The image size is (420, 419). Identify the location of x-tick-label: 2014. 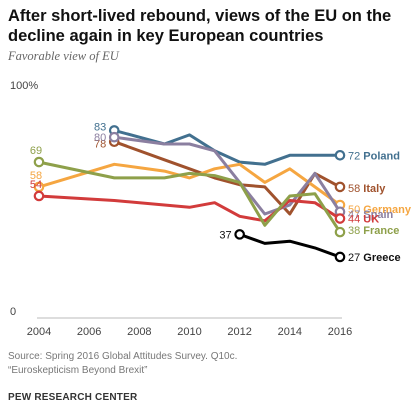
(290, 332).